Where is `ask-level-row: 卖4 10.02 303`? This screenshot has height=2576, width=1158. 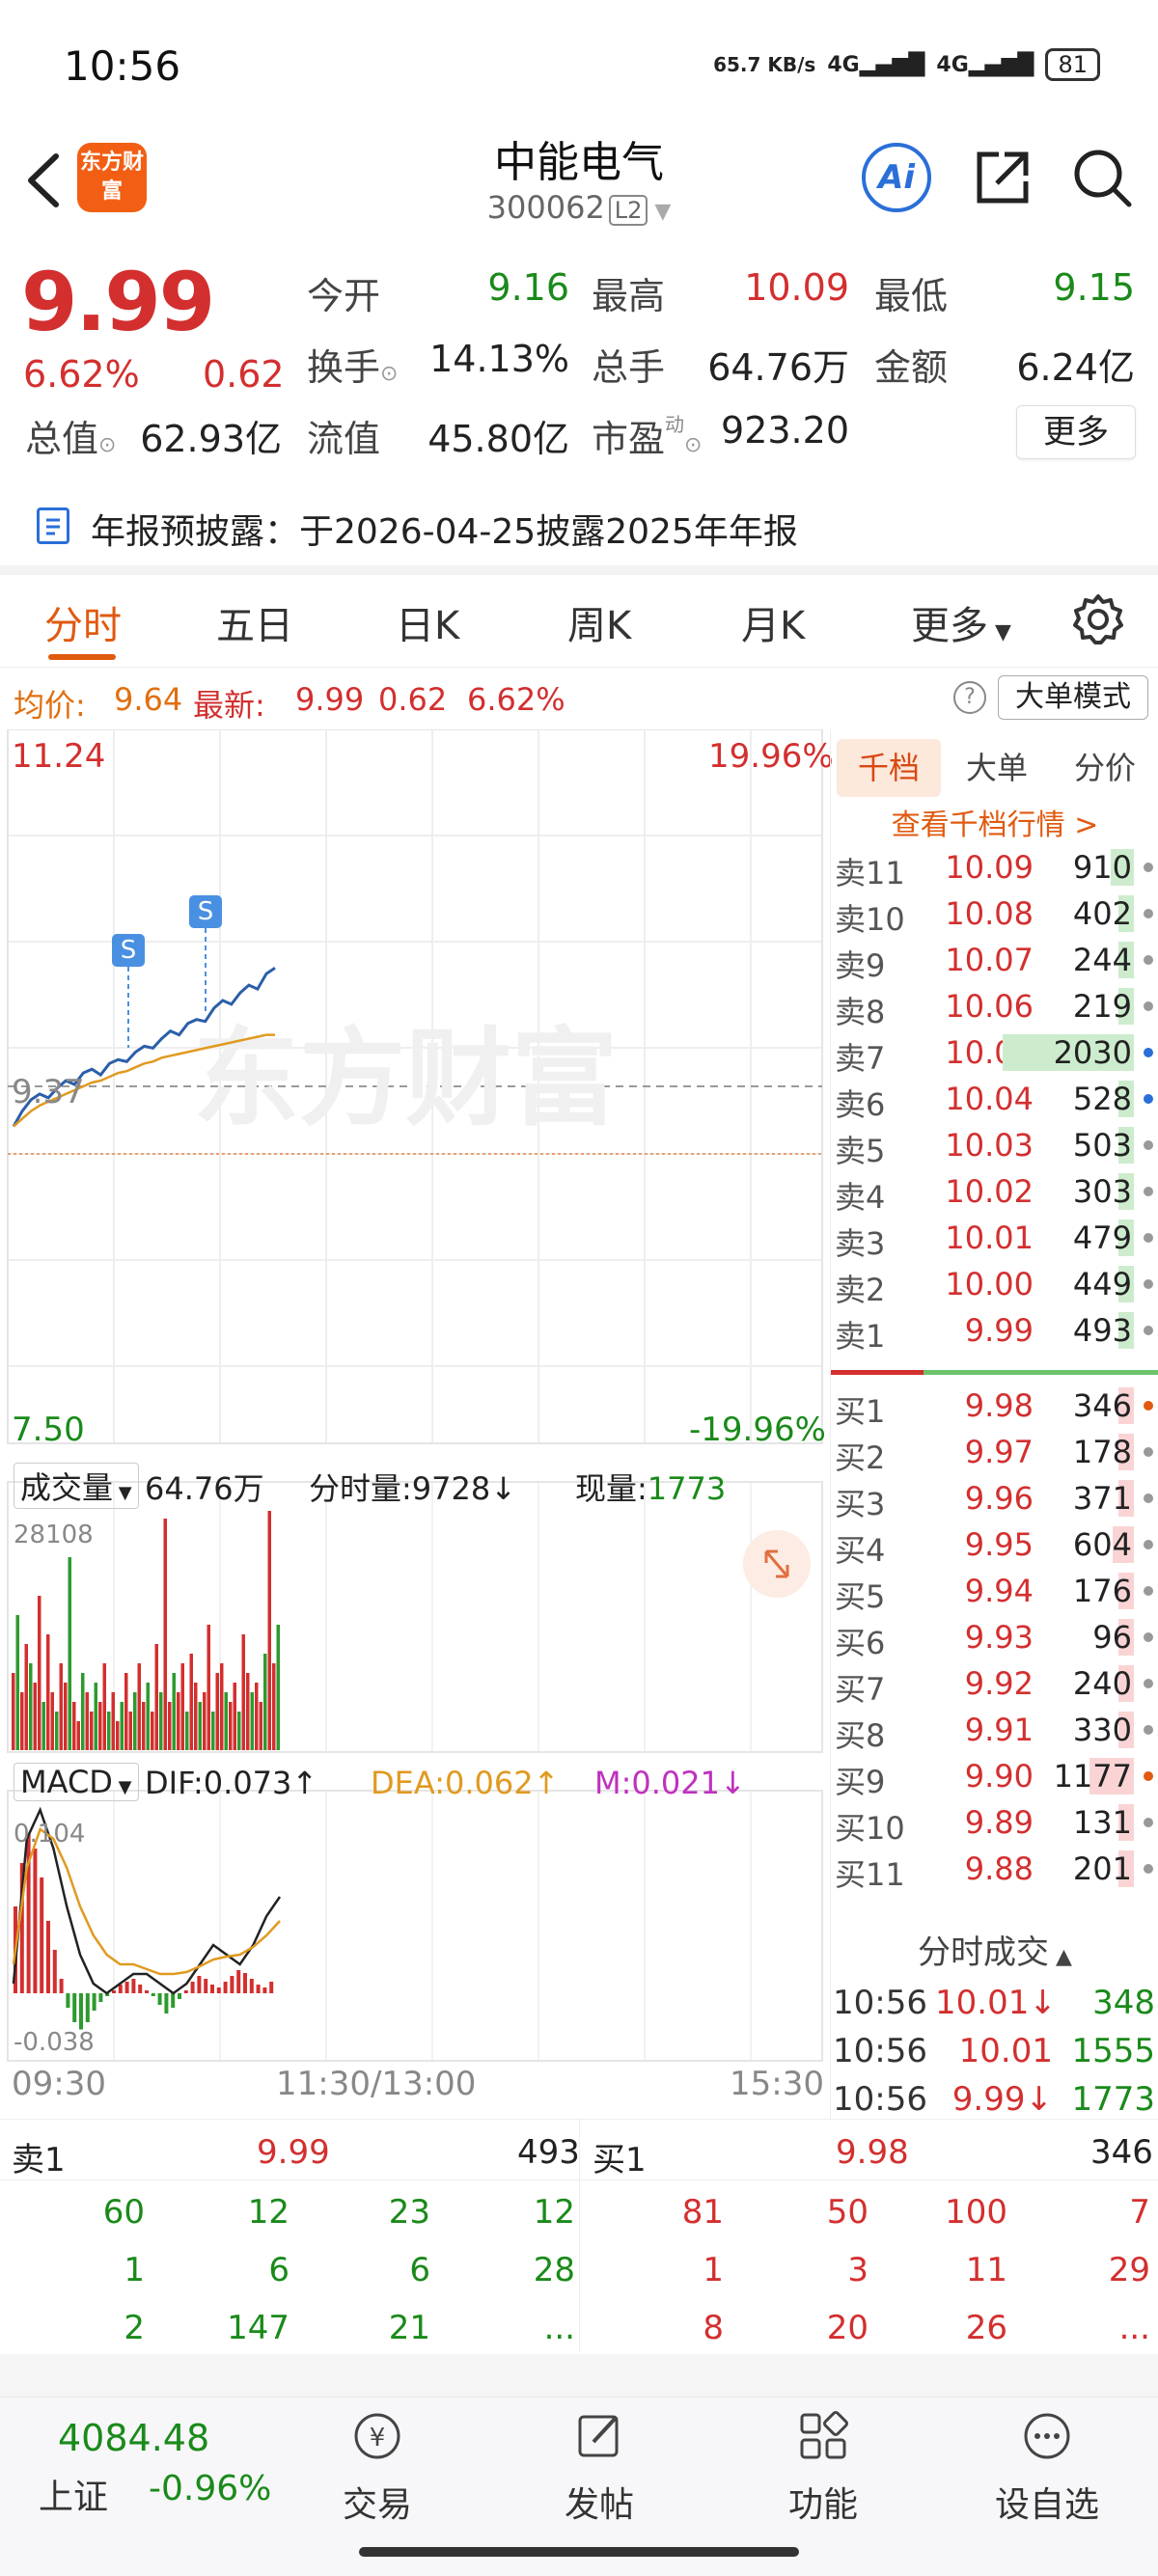 ask-level-row: 卖4 10.02 303 is located at coordinates (994, 1192).